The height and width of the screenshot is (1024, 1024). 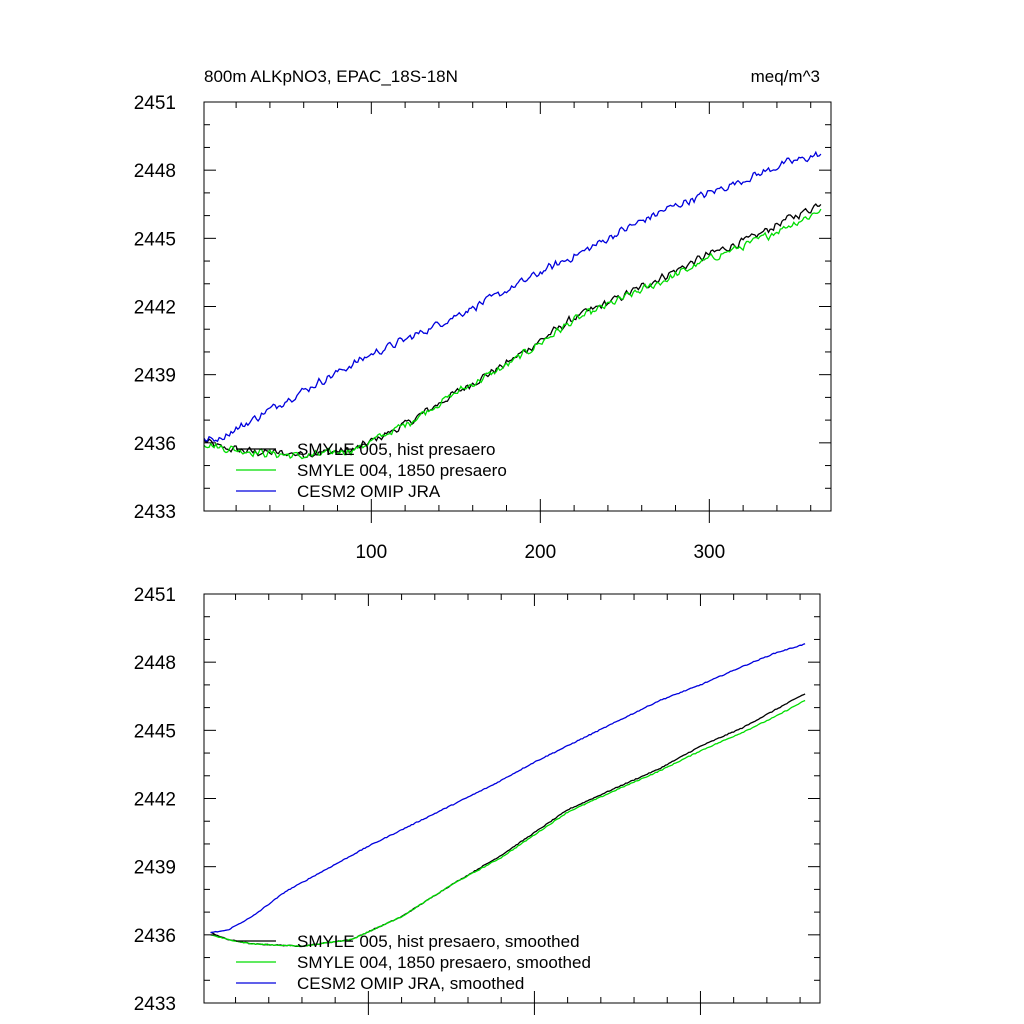 What do you see at coordinates (396, 449) in the screenshot?
I see `legend-label: SMYLE 005, hist presaero` at bounding box center [396, 449].